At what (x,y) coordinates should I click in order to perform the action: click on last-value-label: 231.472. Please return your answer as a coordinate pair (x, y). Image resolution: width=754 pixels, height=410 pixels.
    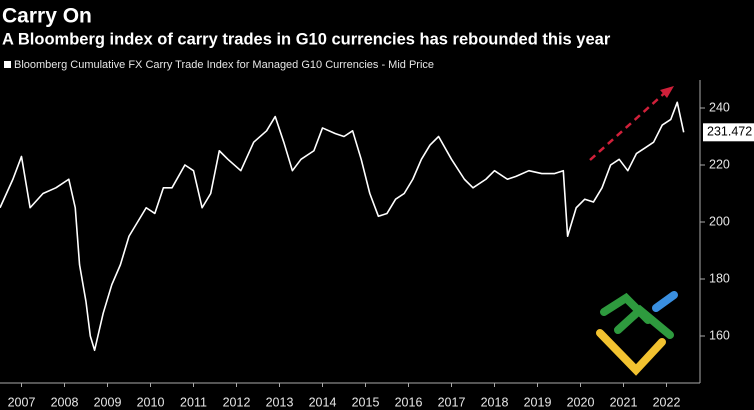
    Looking at the image, I should click on (729, 132).